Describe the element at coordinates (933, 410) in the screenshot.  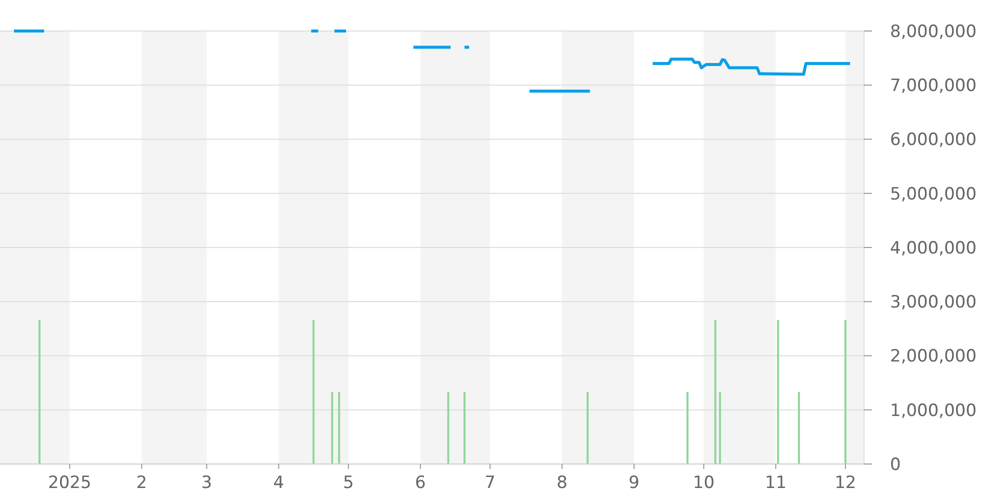
I see `y-tick-label: 1,000,000` at that location.